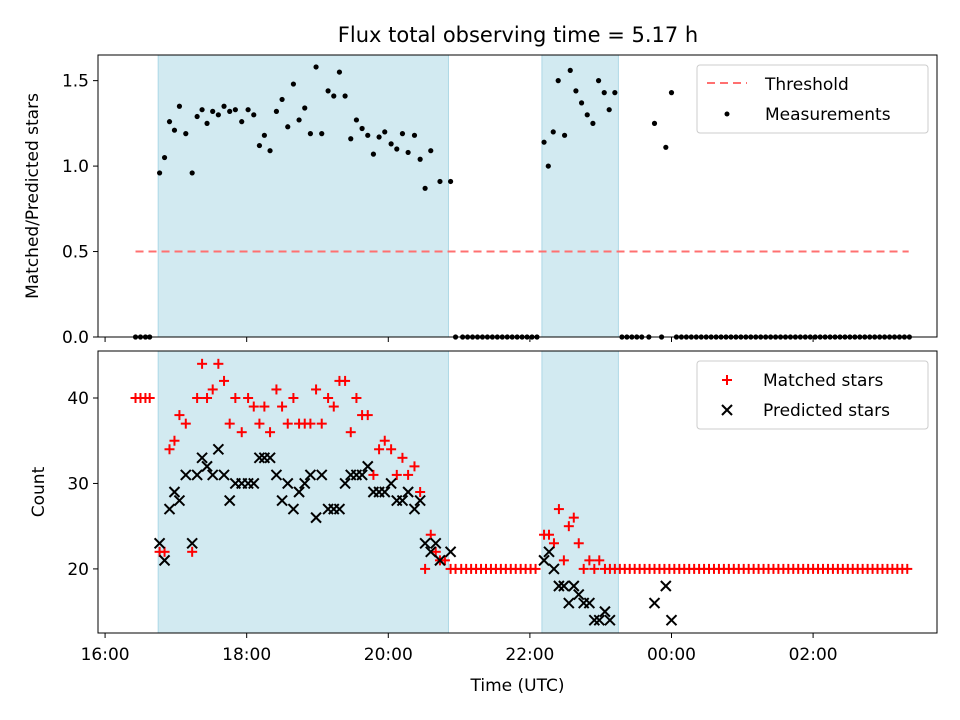 The image size is (960, 720). What do you see at coordinates (812, 395) in the screenshot?
I see `bottom-legend: Matched stars Predicted stars` at bounding box center [812, 395].